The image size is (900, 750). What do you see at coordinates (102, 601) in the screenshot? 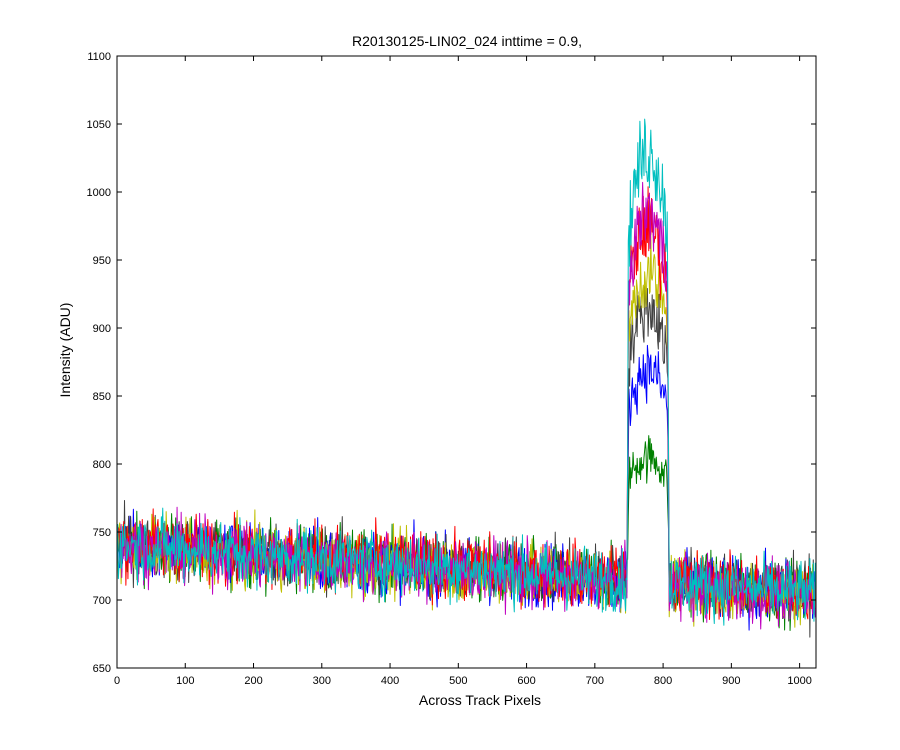
I see `y-tick-label: 700` at bounding box center [102, 601].